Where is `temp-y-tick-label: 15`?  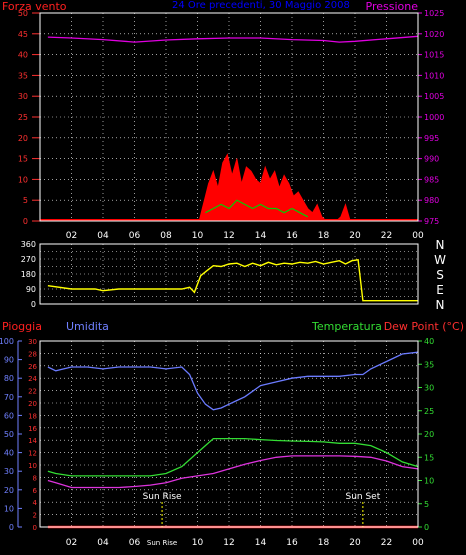
temp-y-tick-label: 15 is located at coordinates (429, 457).